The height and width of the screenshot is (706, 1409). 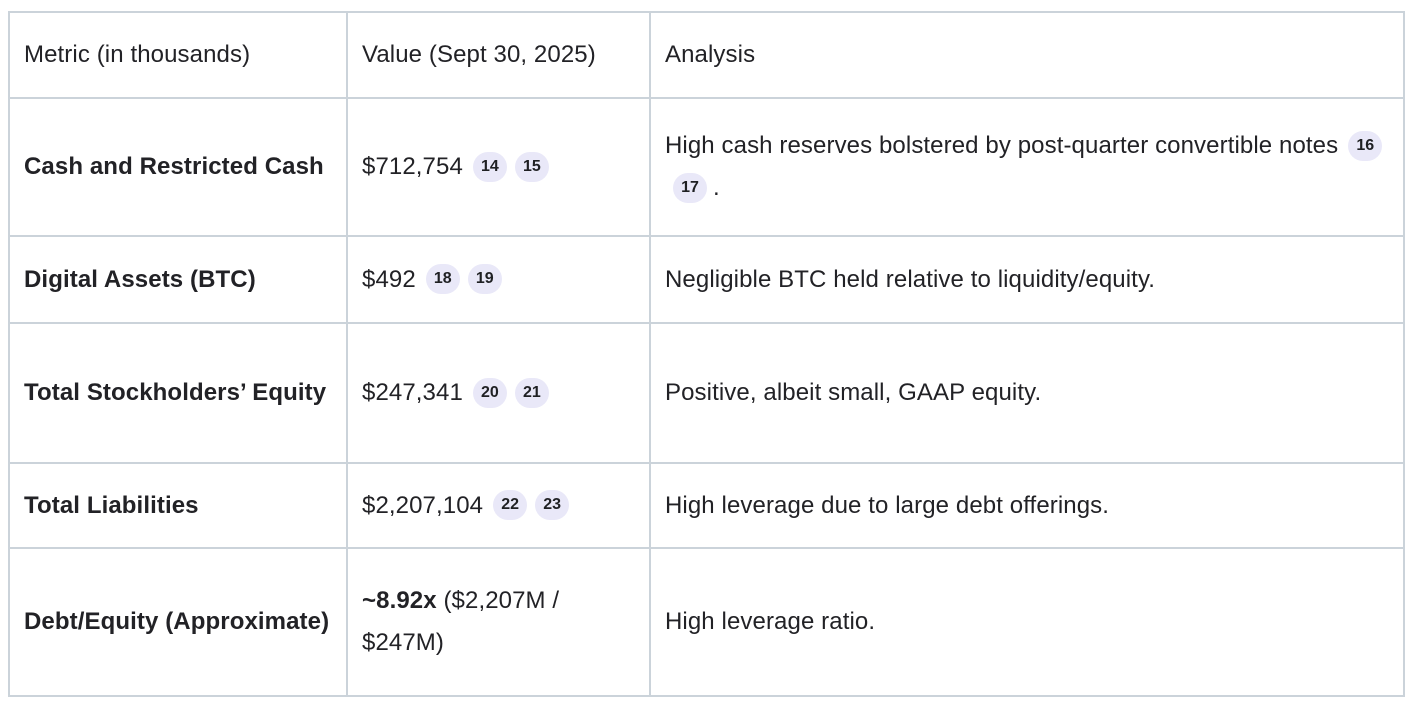 I want to click on citation-chip: 16, so click(x=1365, y=145).